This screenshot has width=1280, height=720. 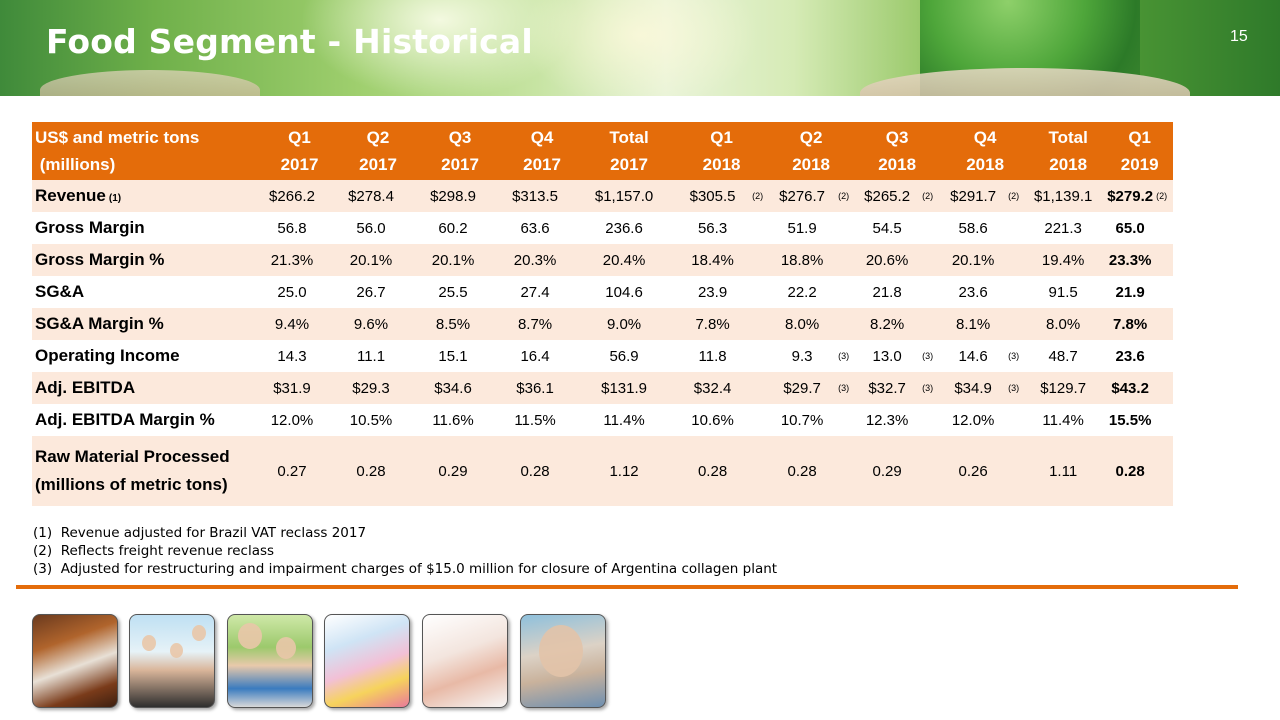 I want to click on table-cell: 51.9, so click(x=802, y=228).